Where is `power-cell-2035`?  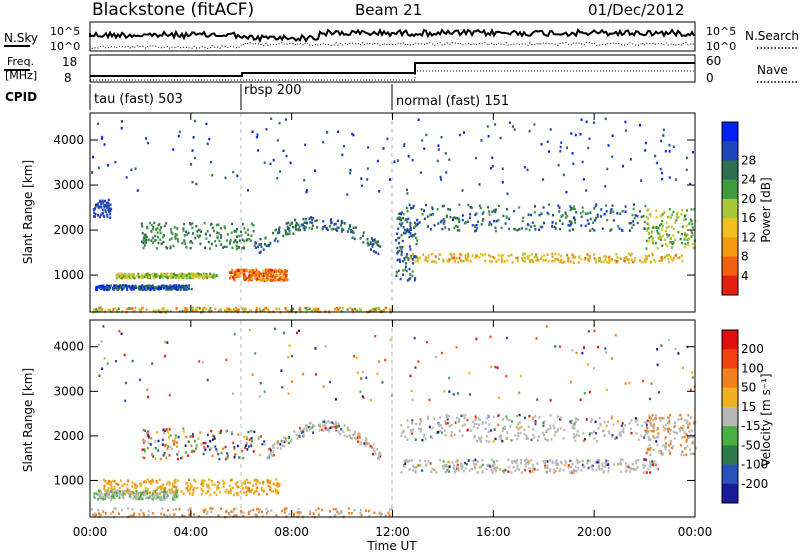 power-cell-2035 is located at coordinates (659, 225).